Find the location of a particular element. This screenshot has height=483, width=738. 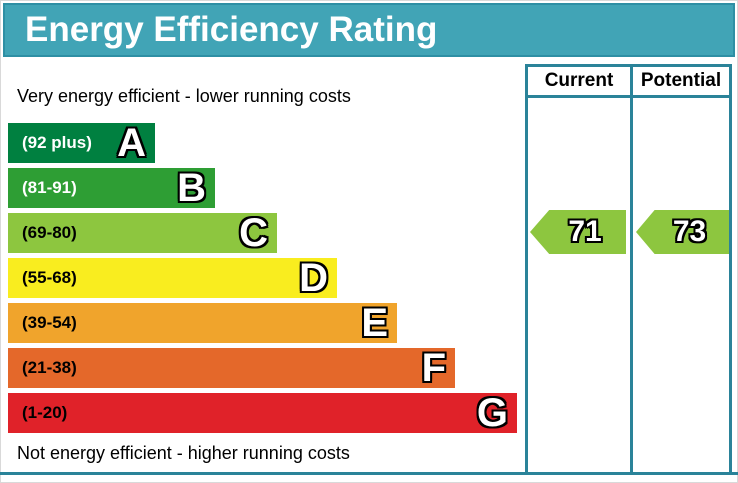

title-bar: Energy Efficiency Rating is located at coordinates (369, 30).